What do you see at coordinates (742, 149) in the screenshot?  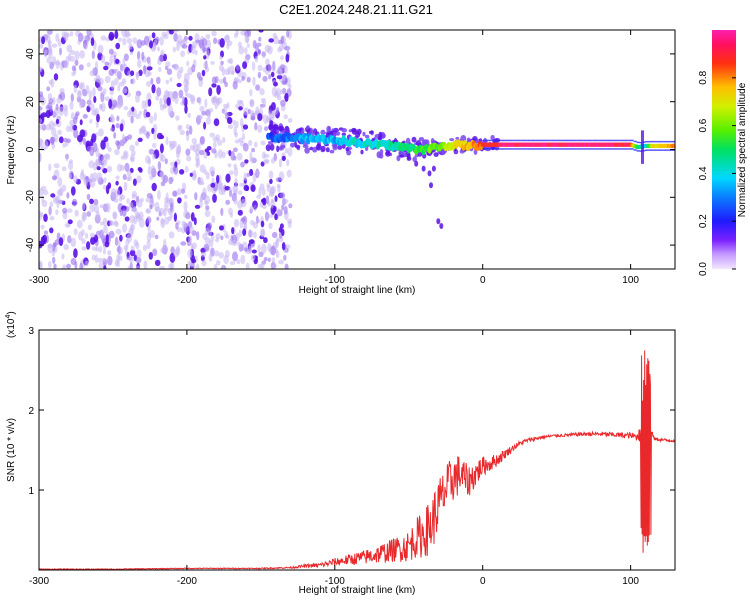 I see `colorbar-label: Normalized spectral amplitude` at bounding box center [742, 149].